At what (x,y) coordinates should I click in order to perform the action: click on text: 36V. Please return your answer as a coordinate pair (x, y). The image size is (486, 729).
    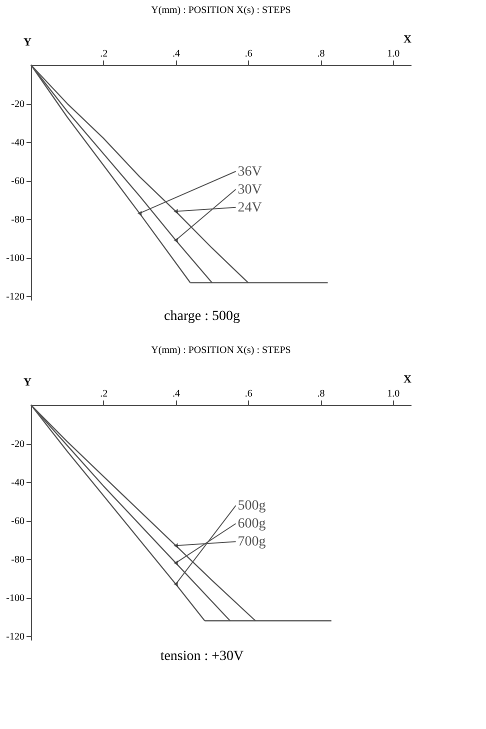
    Looking at the image, I should click on (250, 172).